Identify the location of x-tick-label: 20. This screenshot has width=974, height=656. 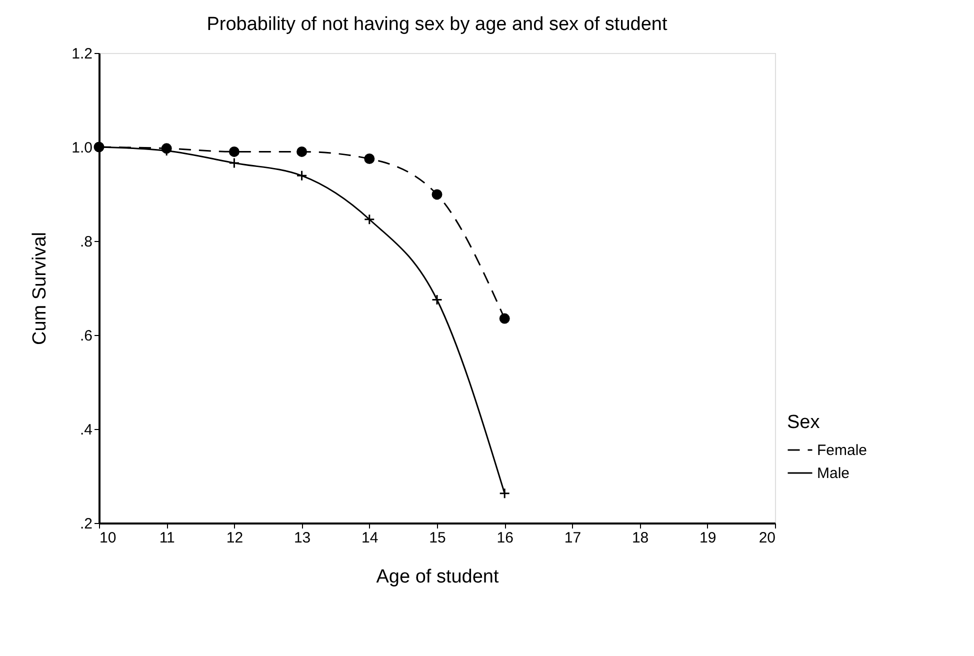
(767, 538).